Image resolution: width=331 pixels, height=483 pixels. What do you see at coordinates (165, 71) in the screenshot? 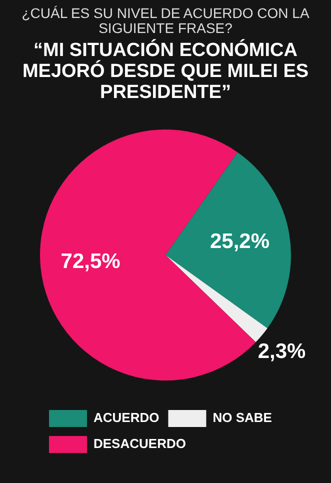
I see `chart-subtitle: “MI SITUACIÓN ECONÓMICA MEJORÓ DESDE QUE MILEI ES PRESIDENTE”` at bounding box center [165, 71].